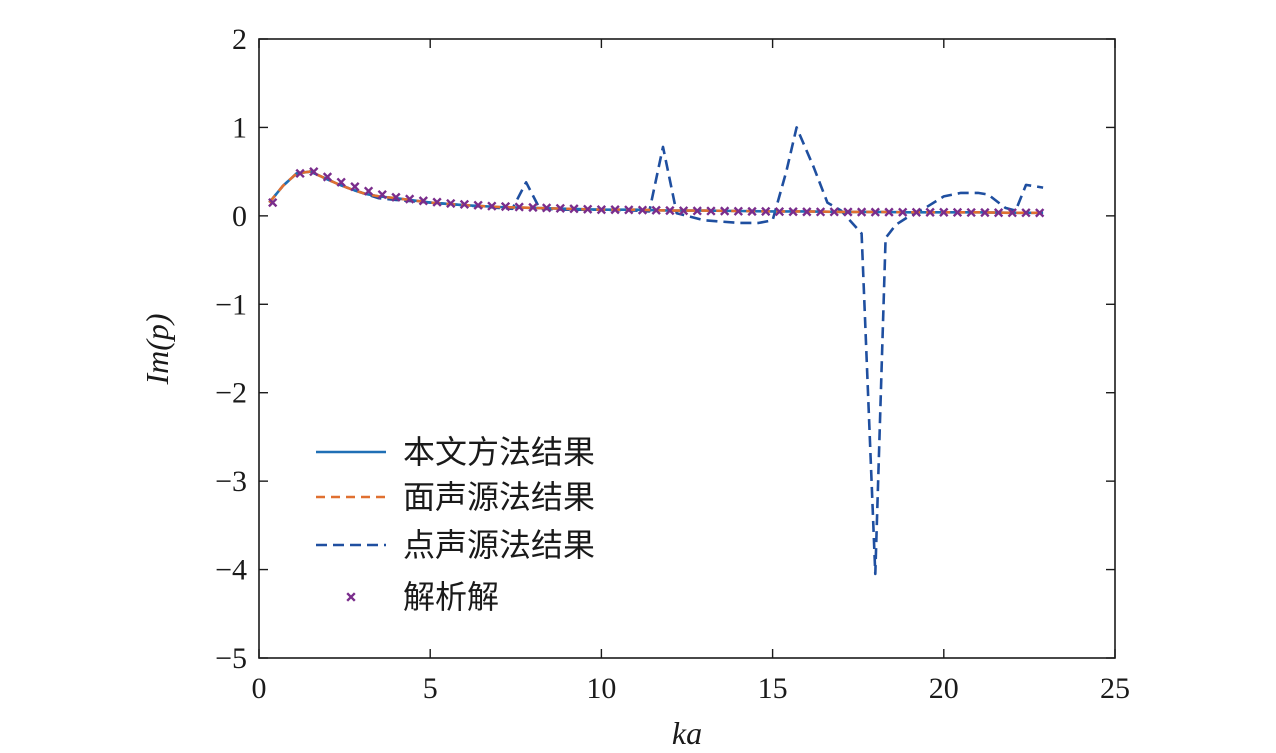 The image size is (1276, 753). Describe the element at coordinates (231, 570) in the screenshot. I see `y-tick-label: −4` at that location.